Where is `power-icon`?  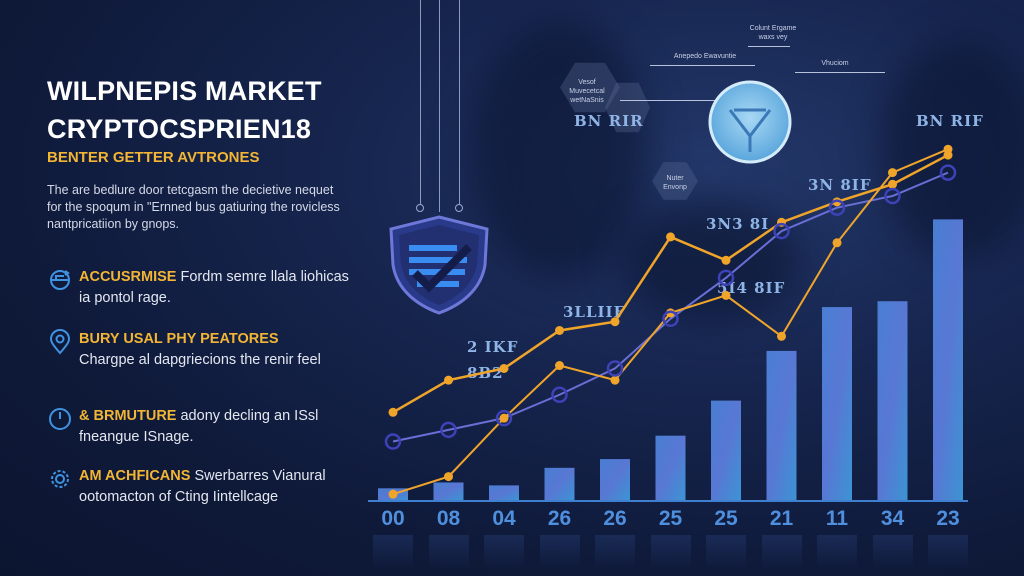
power-icon is located at coordinates (60, 419).